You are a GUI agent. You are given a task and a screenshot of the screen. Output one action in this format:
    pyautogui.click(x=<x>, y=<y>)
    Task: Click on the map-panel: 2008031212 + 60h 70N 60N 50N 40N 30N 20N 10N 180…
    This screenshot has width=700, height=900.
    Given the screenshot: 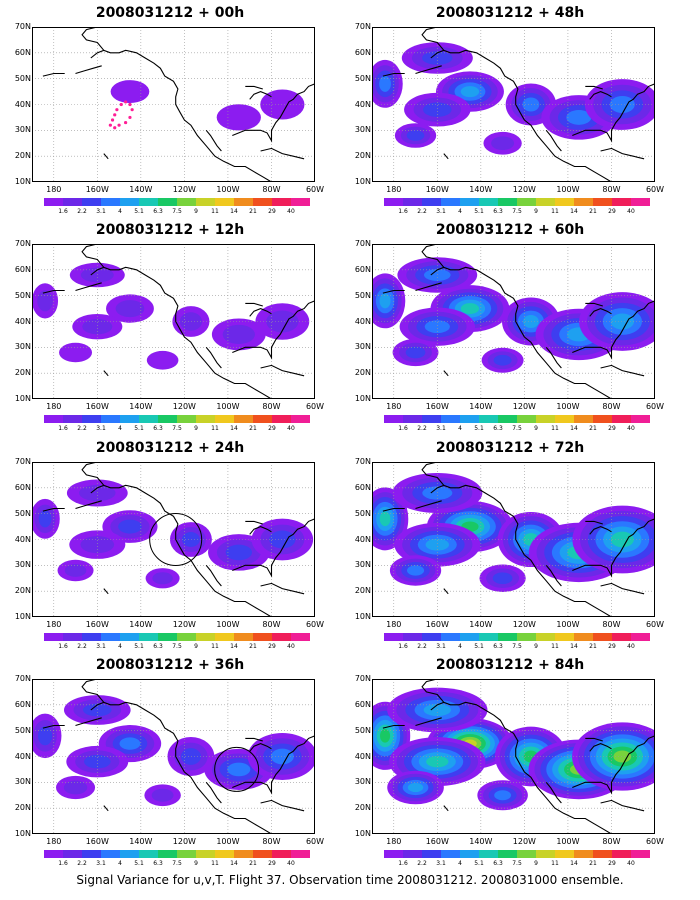 What is the action you would take?
    pyautogui.click(x=510, y=329)
    